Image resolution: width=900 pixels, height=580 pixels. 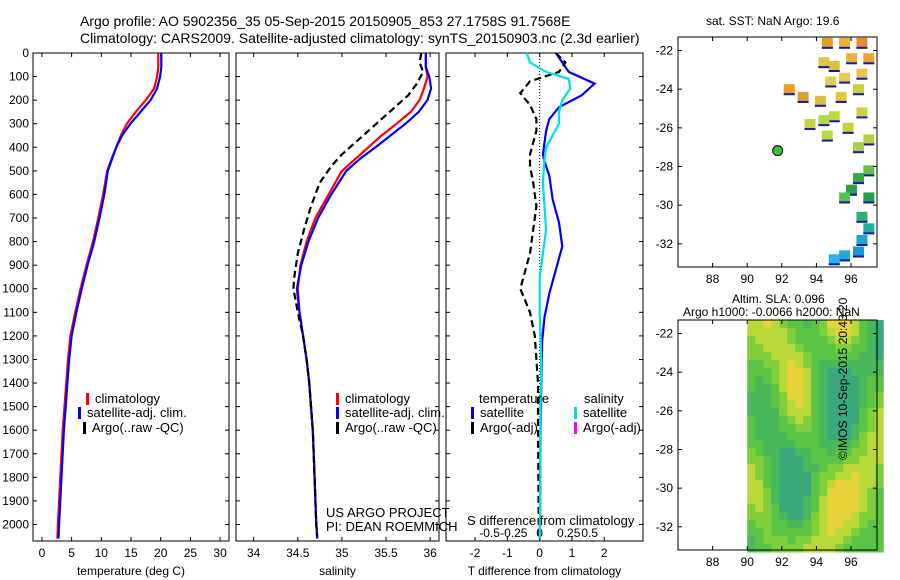 I want to click on y-tick-label: 1500, so click(x=15, y=407).